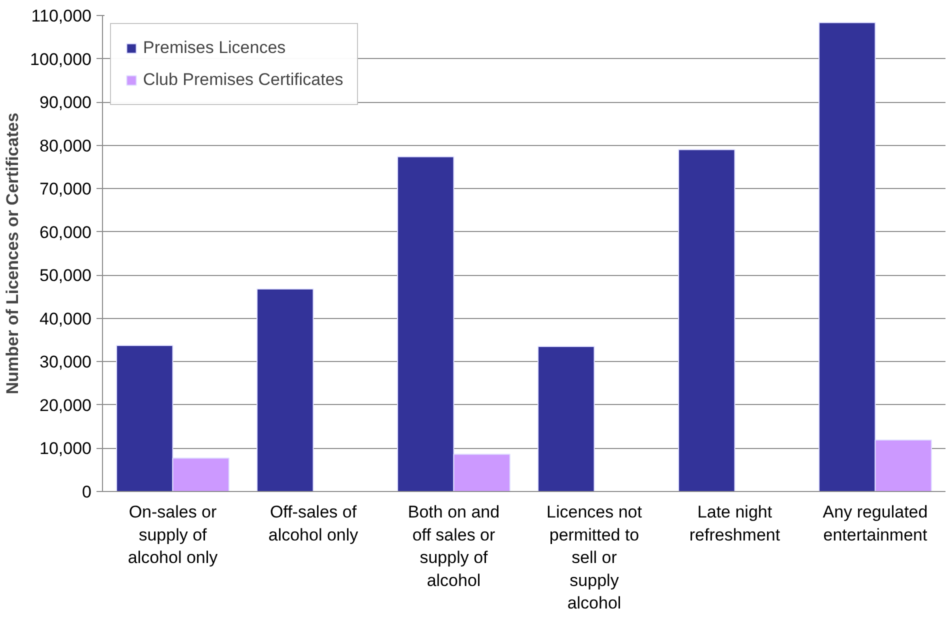 The width and height of the screenshot is (952, 619). Describe the element at coordinates (66, 362) in the screenshot. I see `y-tick-label: 30,000` at that location.